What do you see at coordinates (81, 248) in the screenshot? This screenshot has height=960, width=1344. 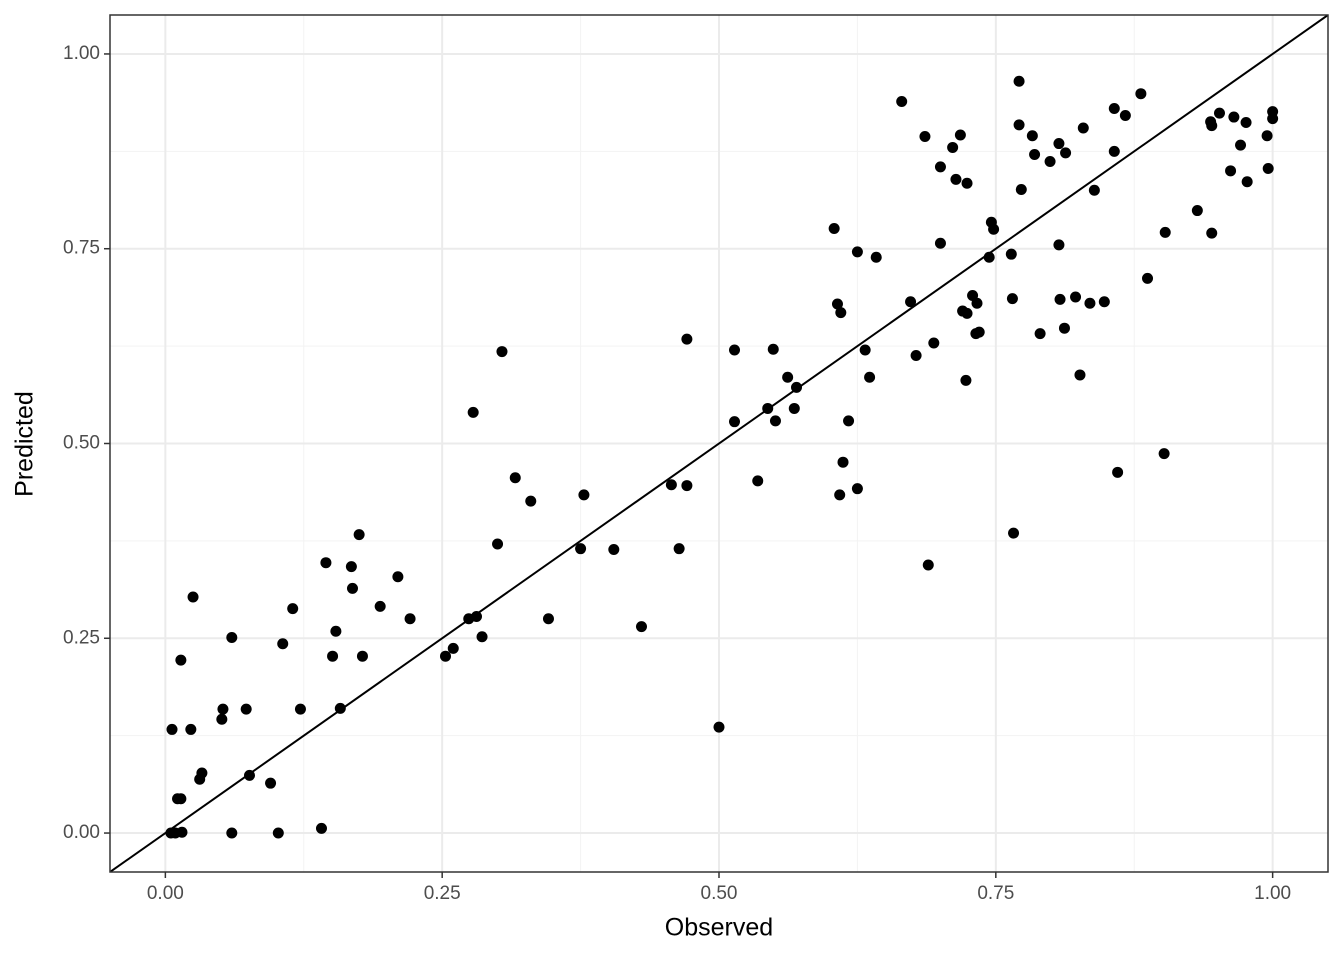 I see `y-tick-label: 0.75` at bounding box center [81, 248].